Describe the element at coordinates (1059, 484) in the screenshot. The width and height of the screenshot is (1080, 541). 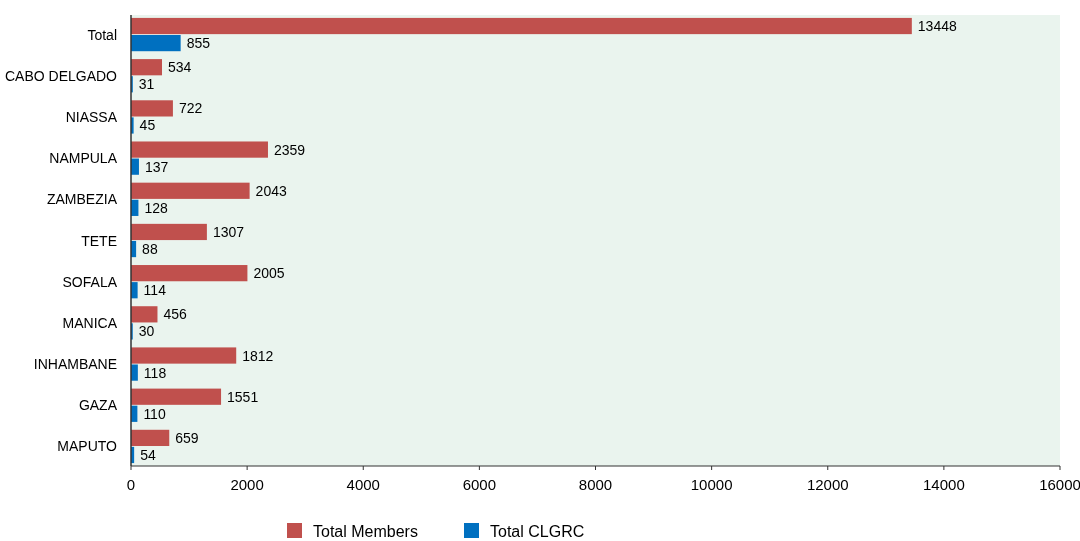
I see `x-tick-label: 16000` at that location.